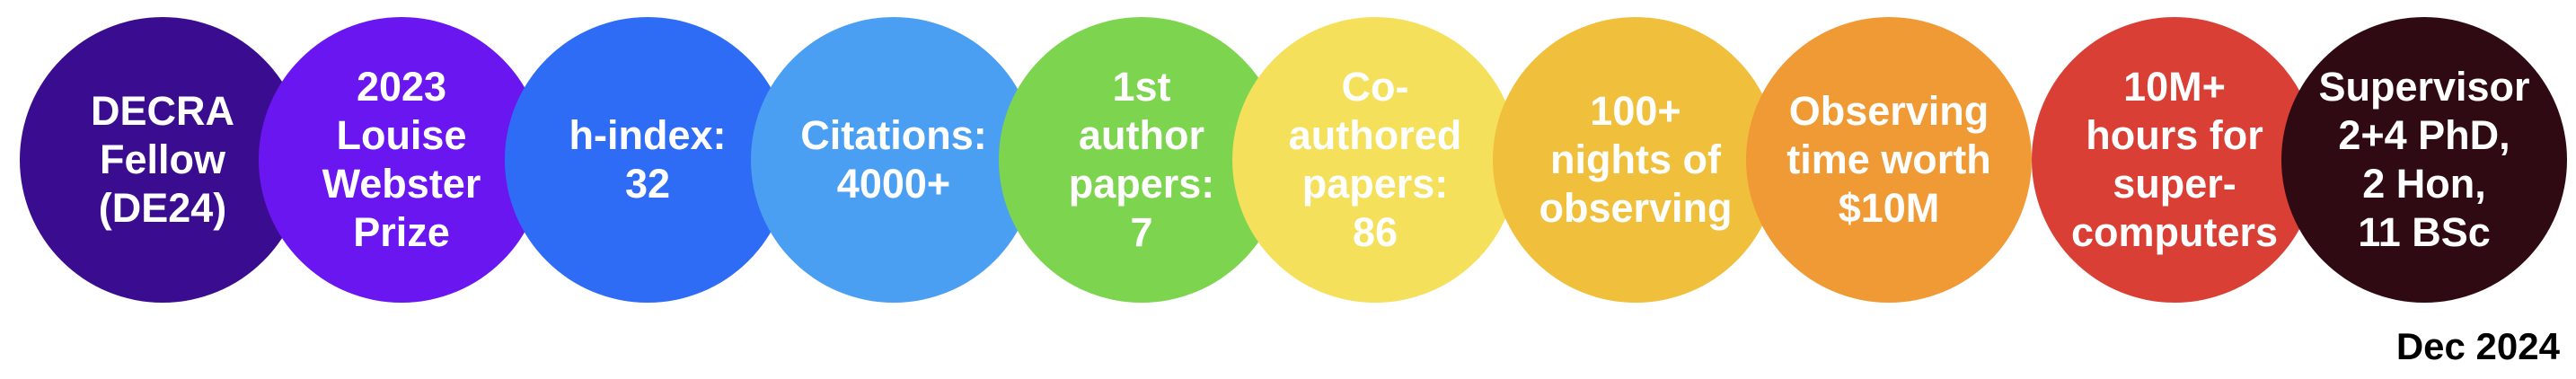  Describe the element at coordinates (648, 135) in the screenshot. I see `circle-line: h-index:` at that location.